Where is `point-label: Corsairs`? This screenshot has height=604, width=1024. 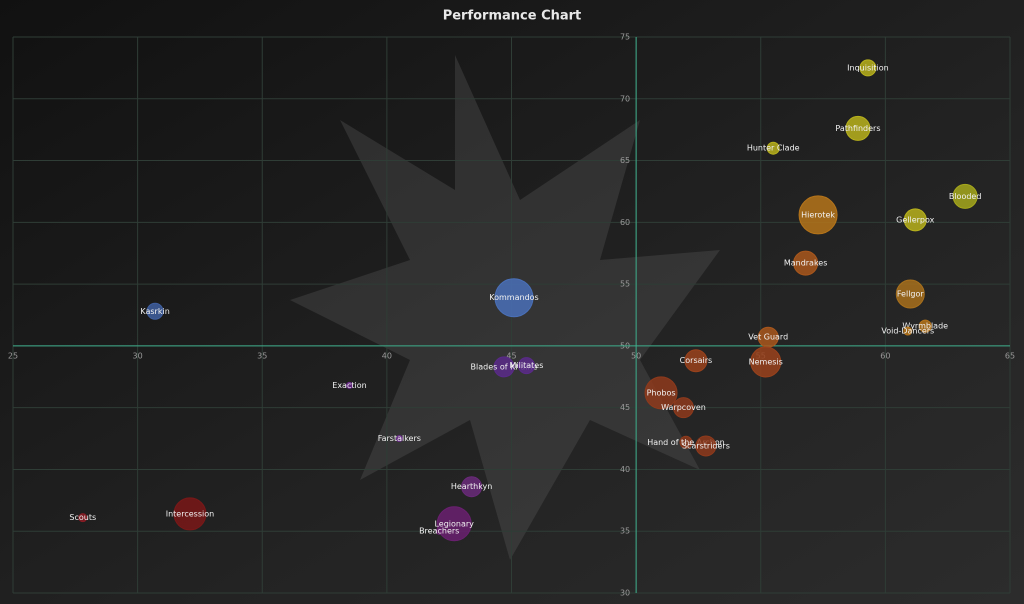 point-label: Corsairs is located at coordinates (696, 360).